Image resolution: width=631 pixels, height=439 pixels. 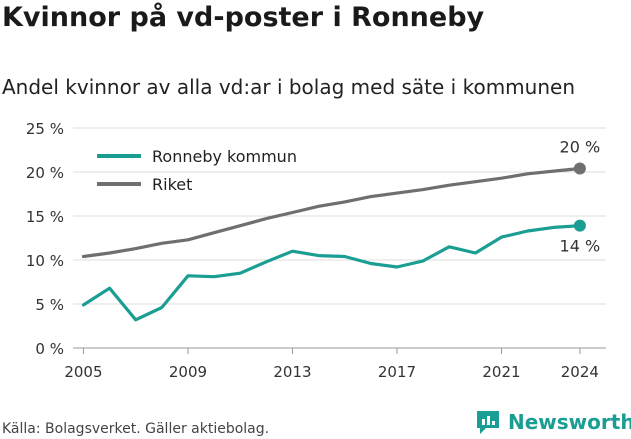 I want to click on x-tick-label: 2013, so click(x=292, y=372).